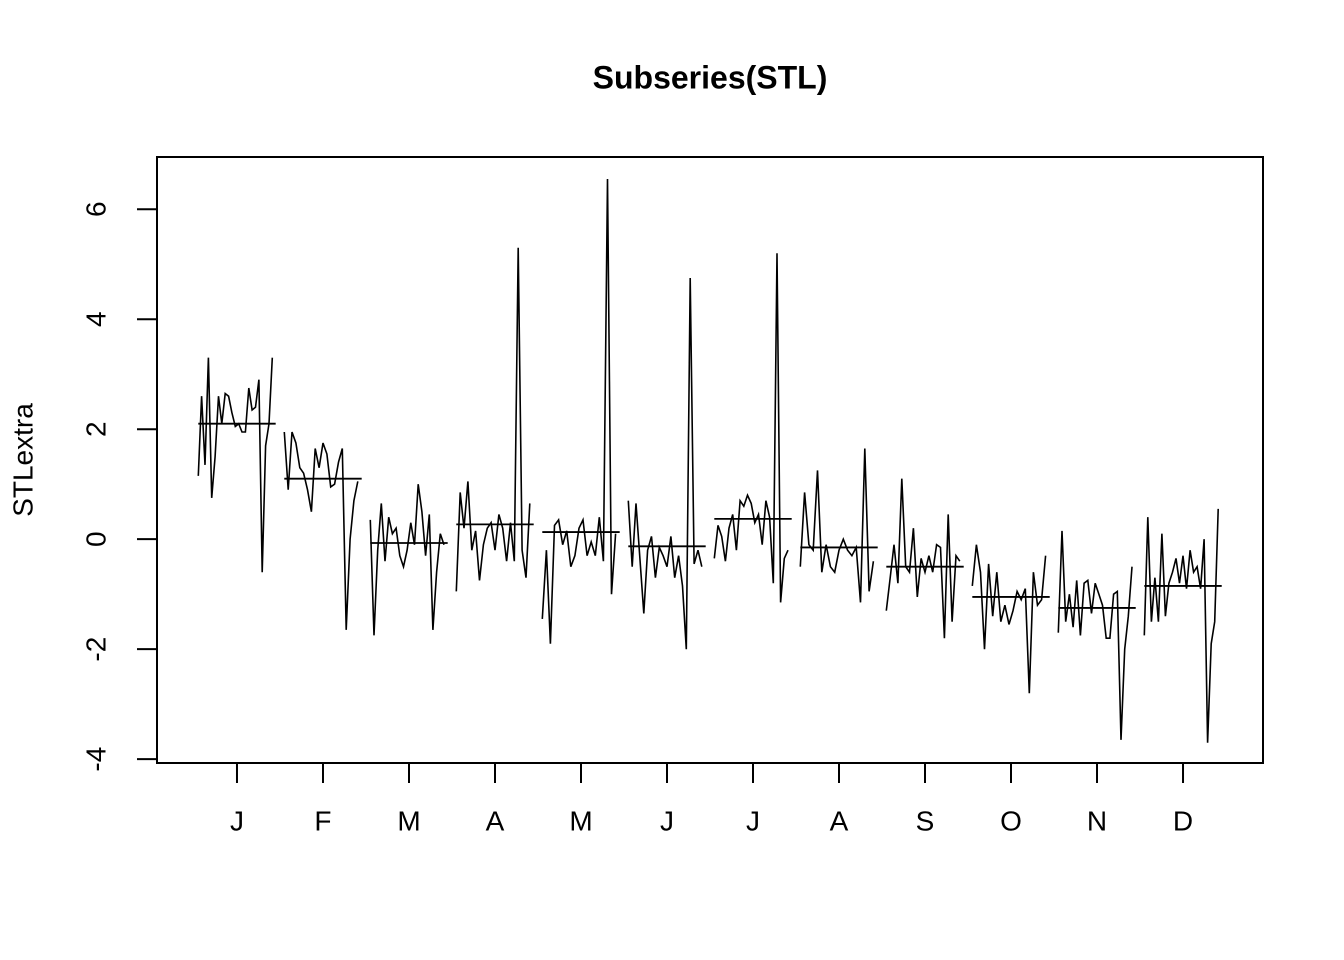  I want to click on y-tick-label: 2, so click(95, 429).